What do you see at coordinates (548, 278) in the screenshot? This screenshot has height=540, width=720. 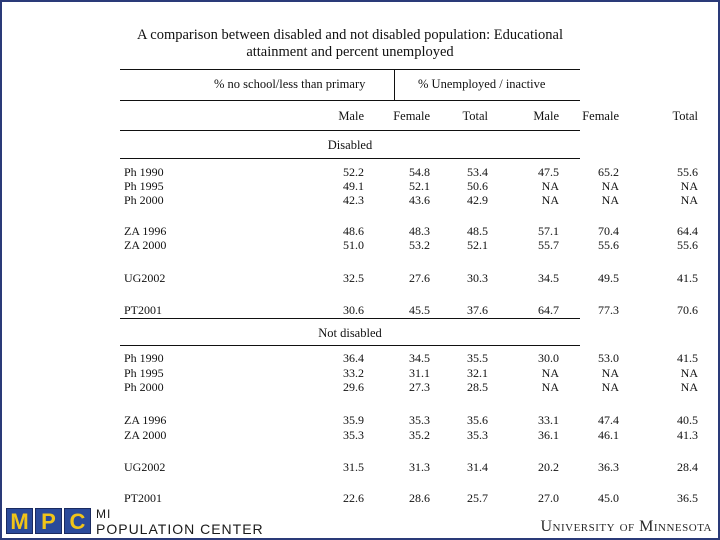 I see `table-cell: 34.5` at bounding box center [548, 278].